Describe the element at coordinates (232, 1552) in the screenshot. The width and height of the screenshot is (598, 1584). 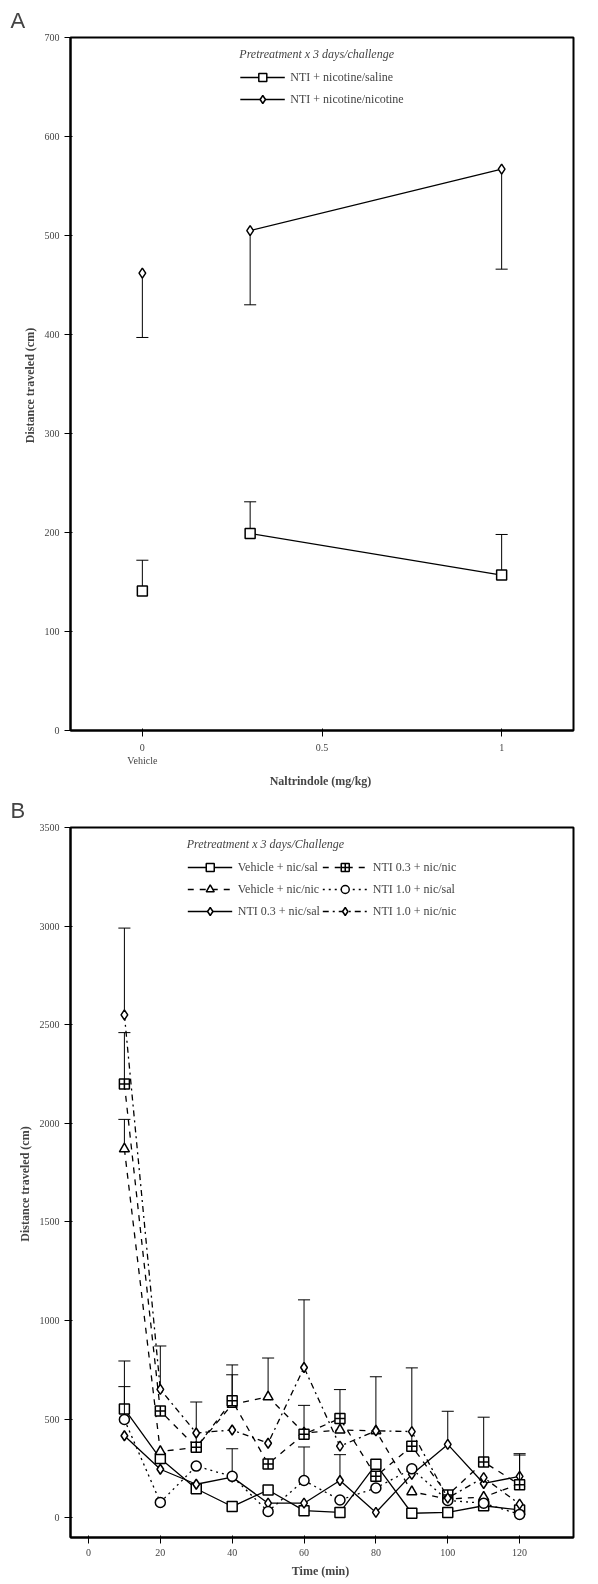
I see `x-tick-label: 40` at that location.